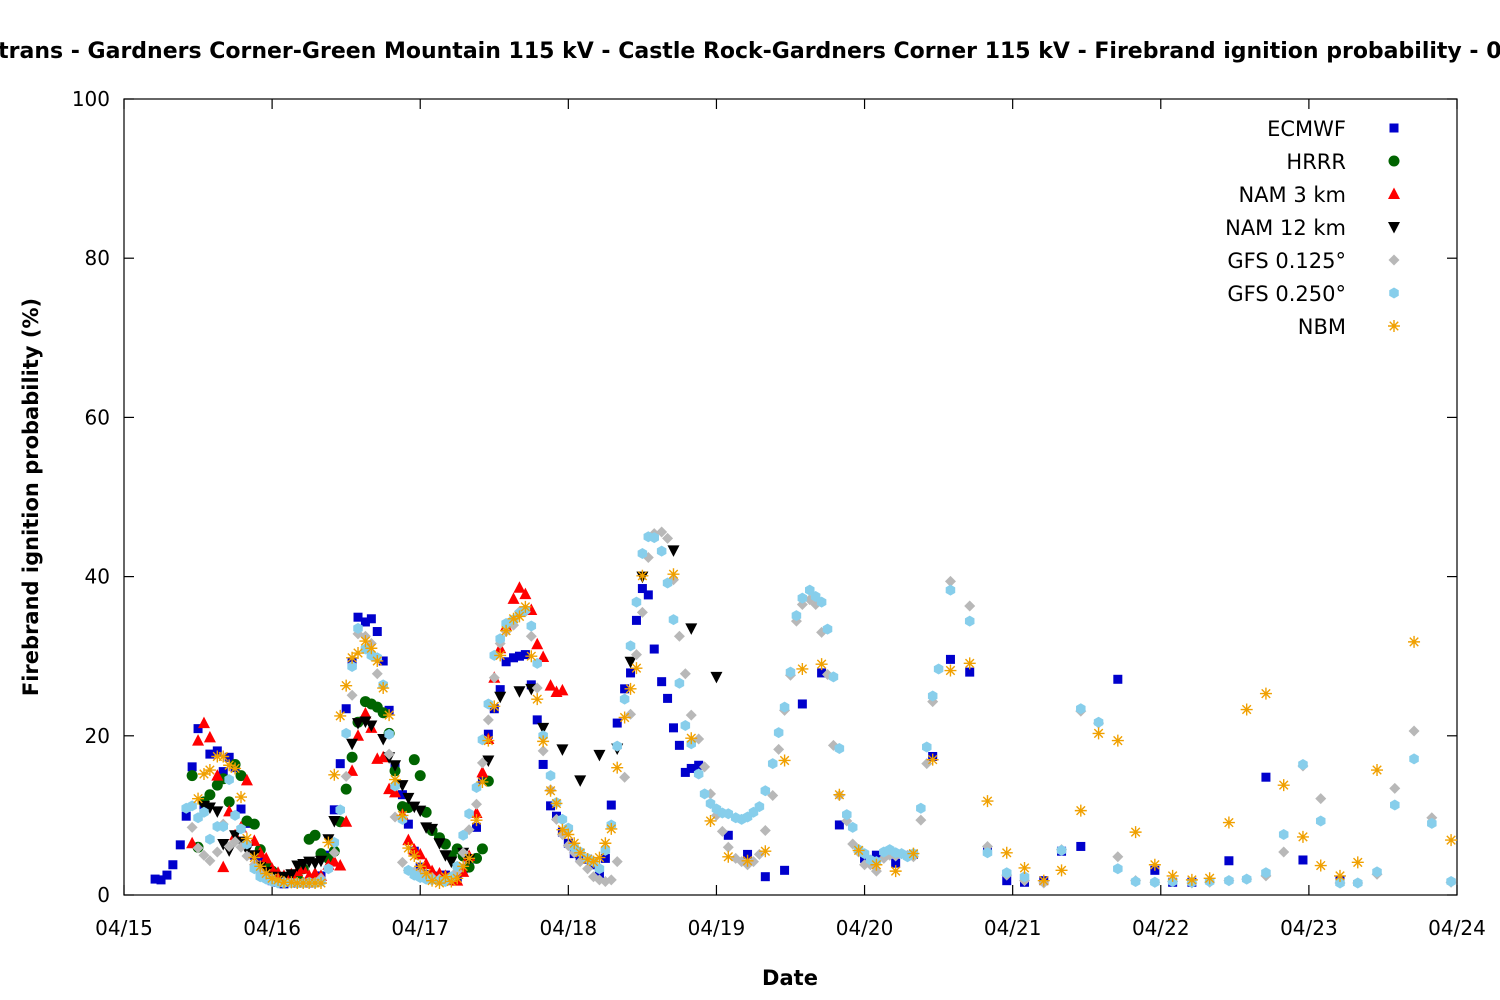  Describe the element at coordinates (1161, 928) in the screenshot. I see `x-tick-label: 04/22` at that location.